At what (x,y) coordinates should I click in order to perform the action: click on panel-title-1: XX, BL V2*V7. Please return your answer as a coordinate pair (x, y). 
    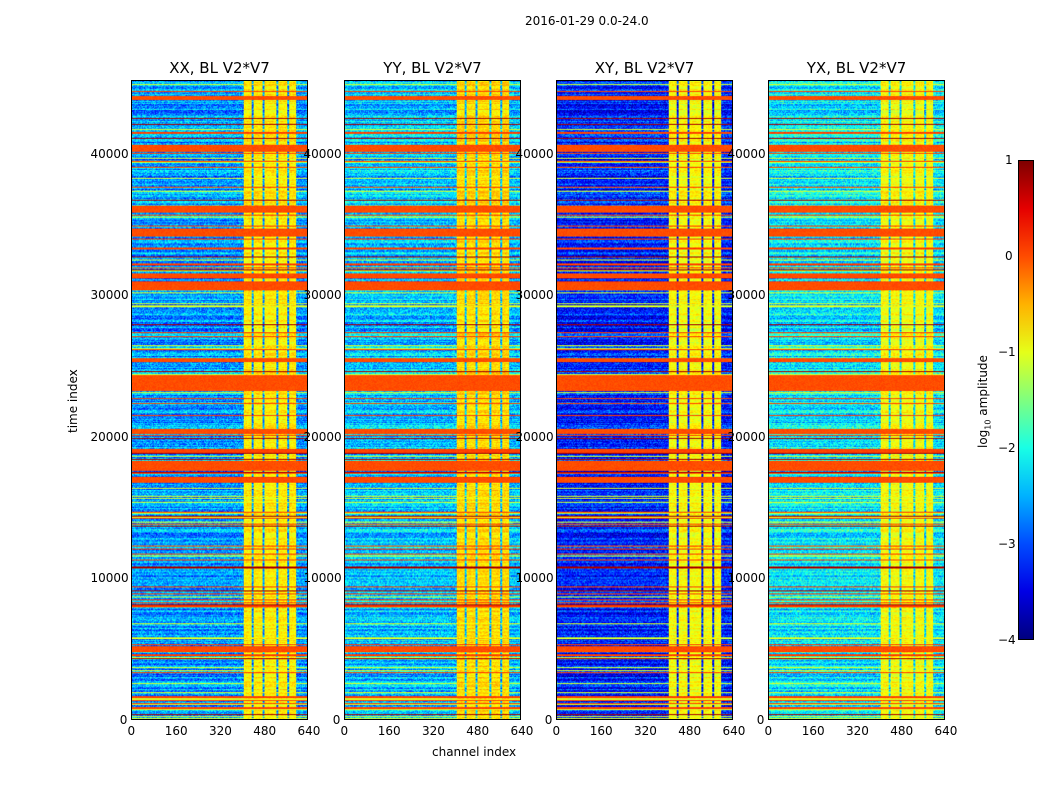
    Looking at the image, I should click on (219, 68).